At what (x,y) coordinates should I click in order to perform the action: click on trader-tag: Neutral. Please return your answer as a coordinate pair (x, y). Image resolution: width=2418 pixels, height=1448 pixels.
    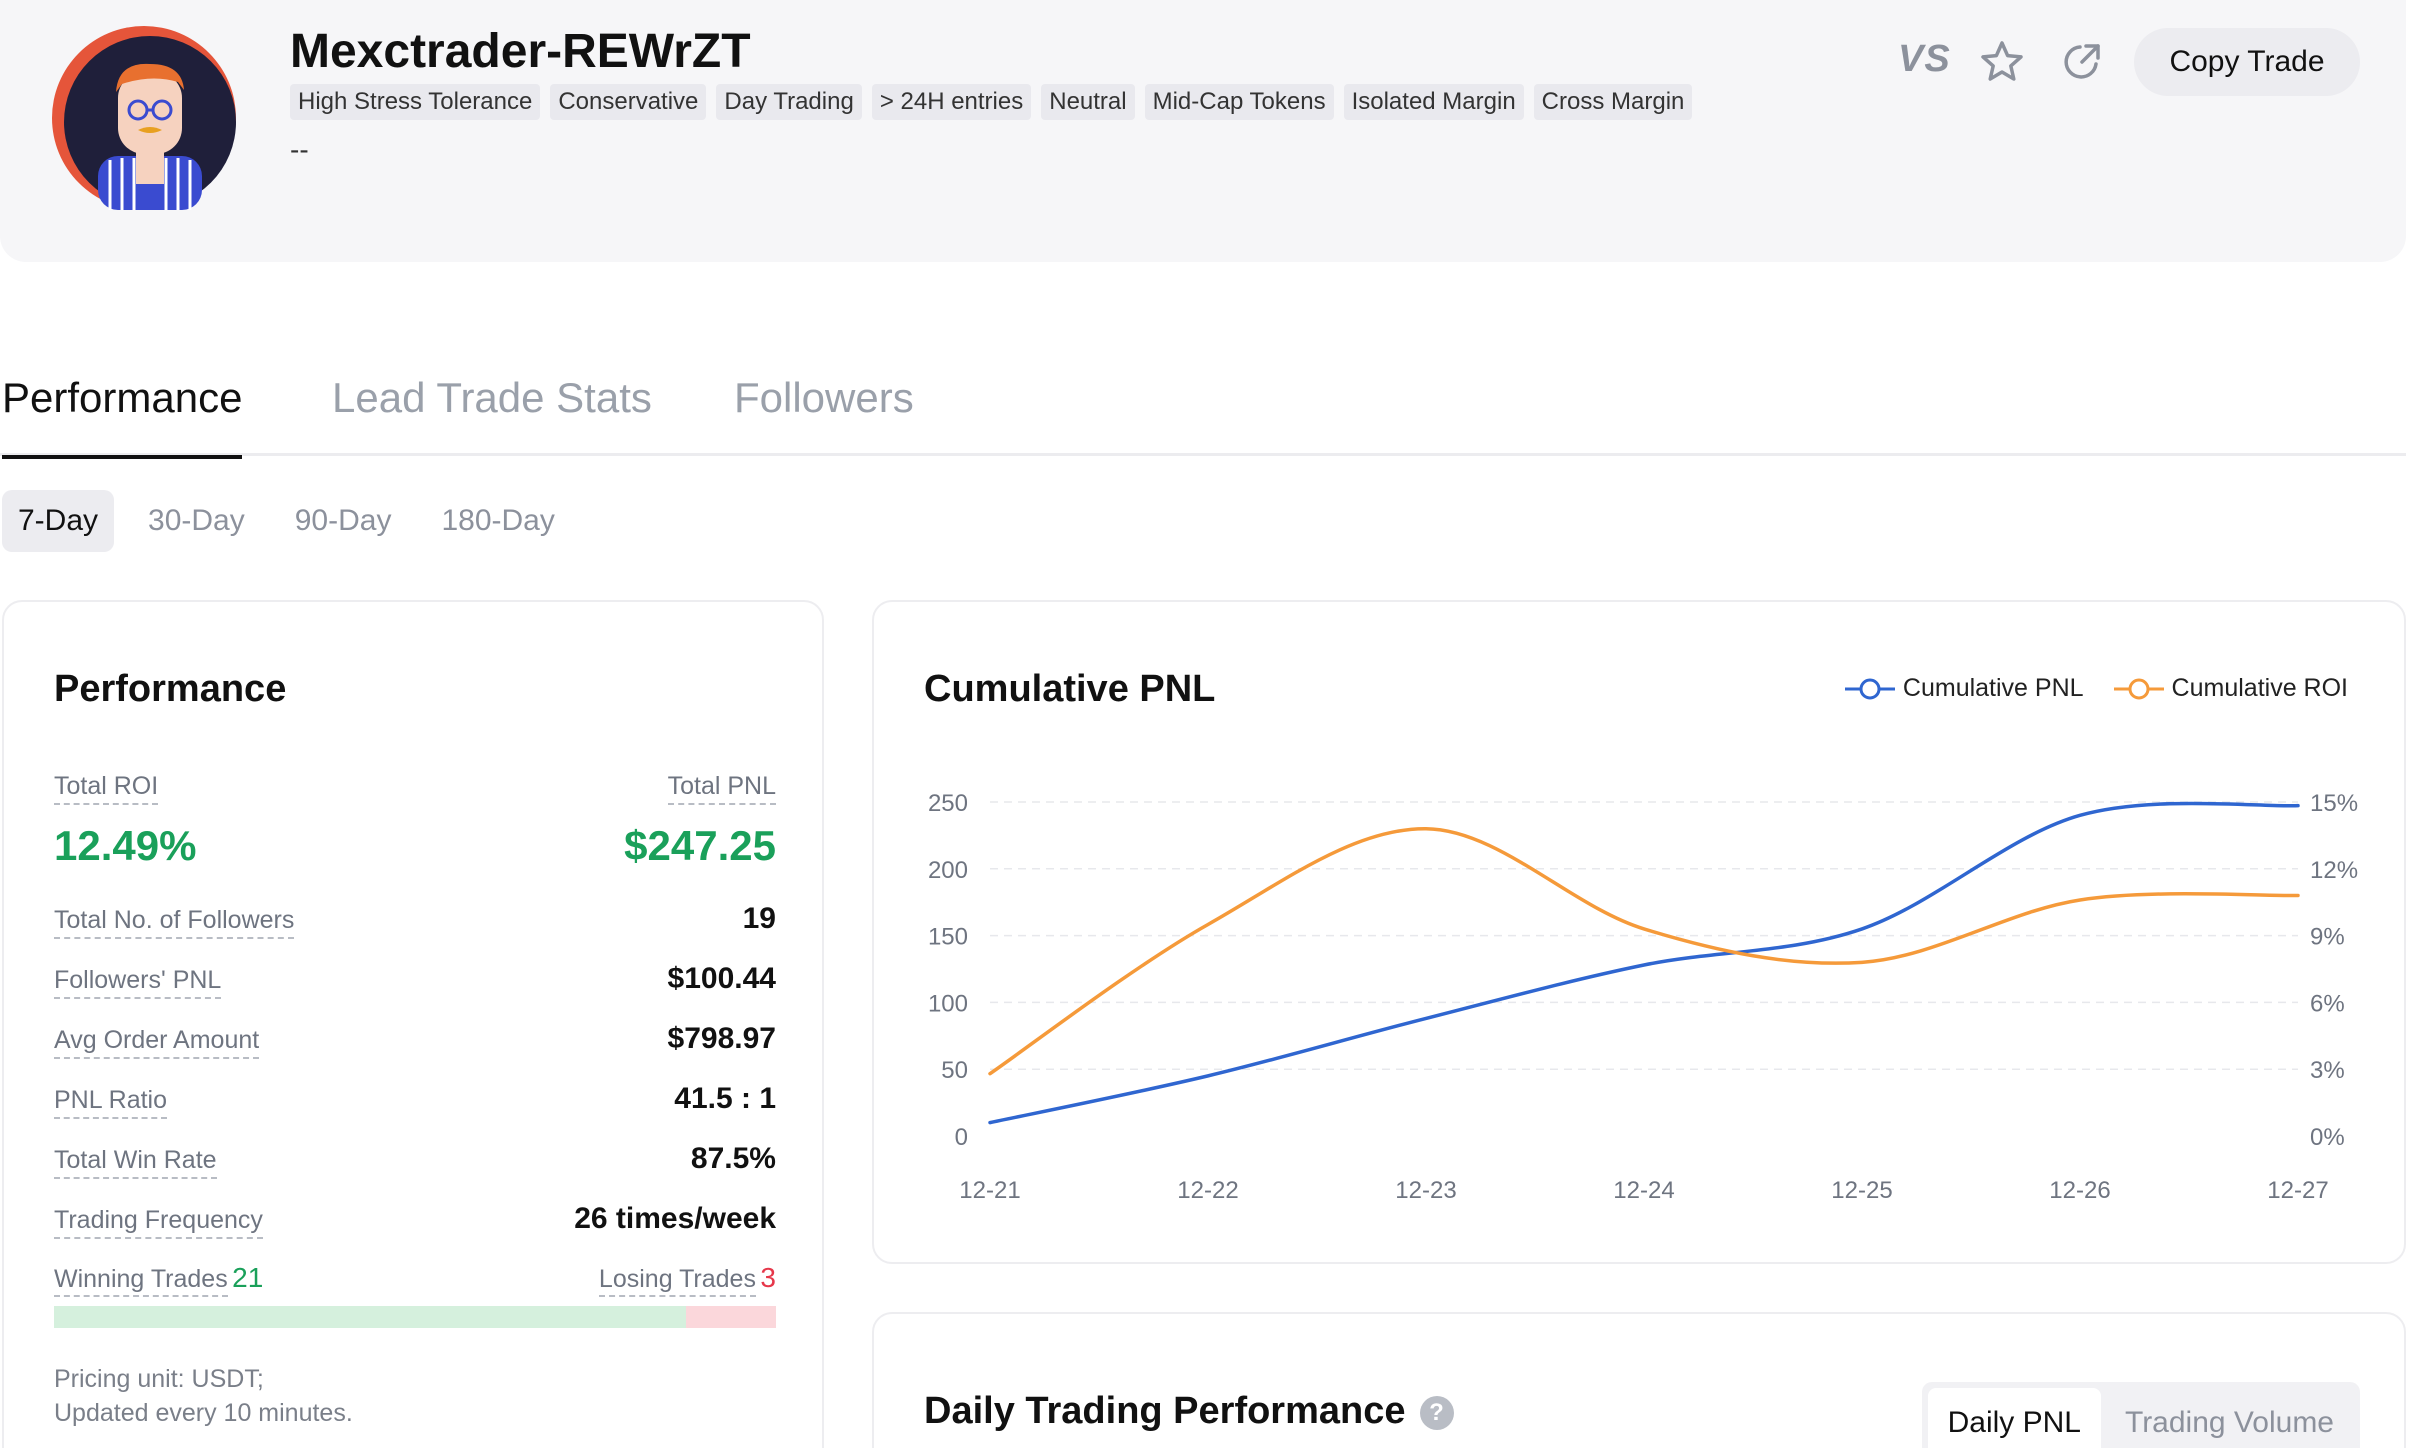
    Looking at the image, I should click on (1088, 102).